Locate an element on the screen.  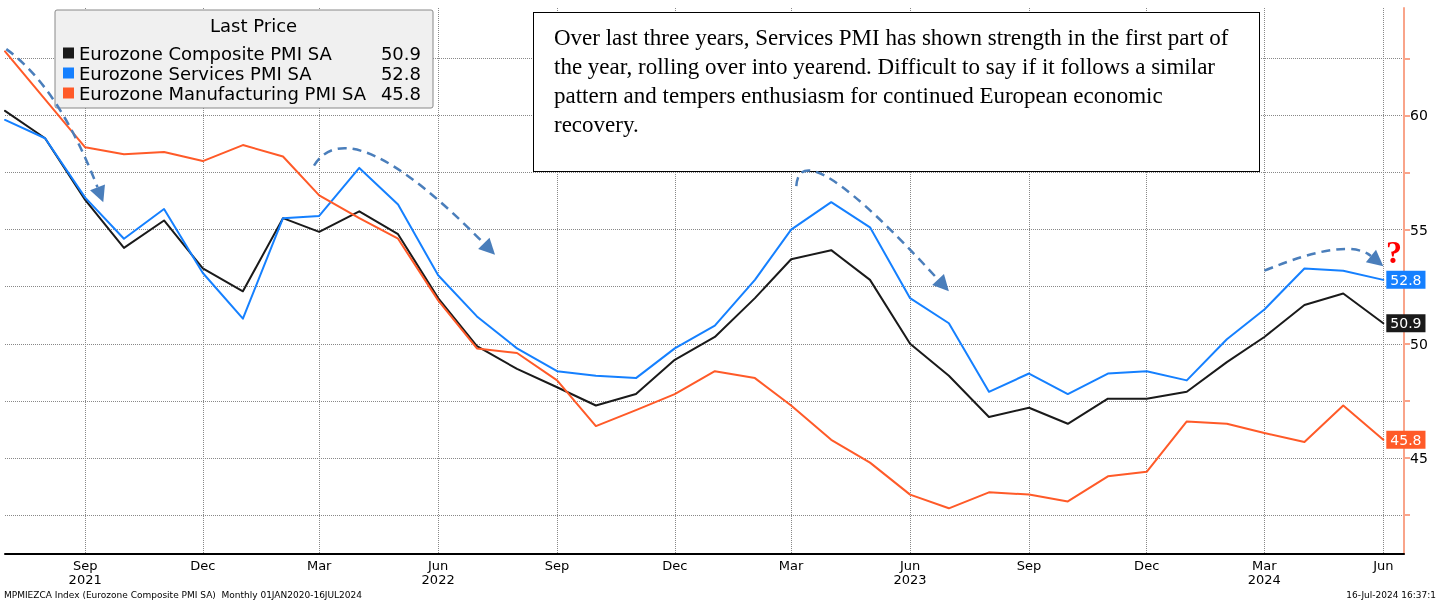
x-tick-label: Jun 2023 is located at coordinates (910, 572).